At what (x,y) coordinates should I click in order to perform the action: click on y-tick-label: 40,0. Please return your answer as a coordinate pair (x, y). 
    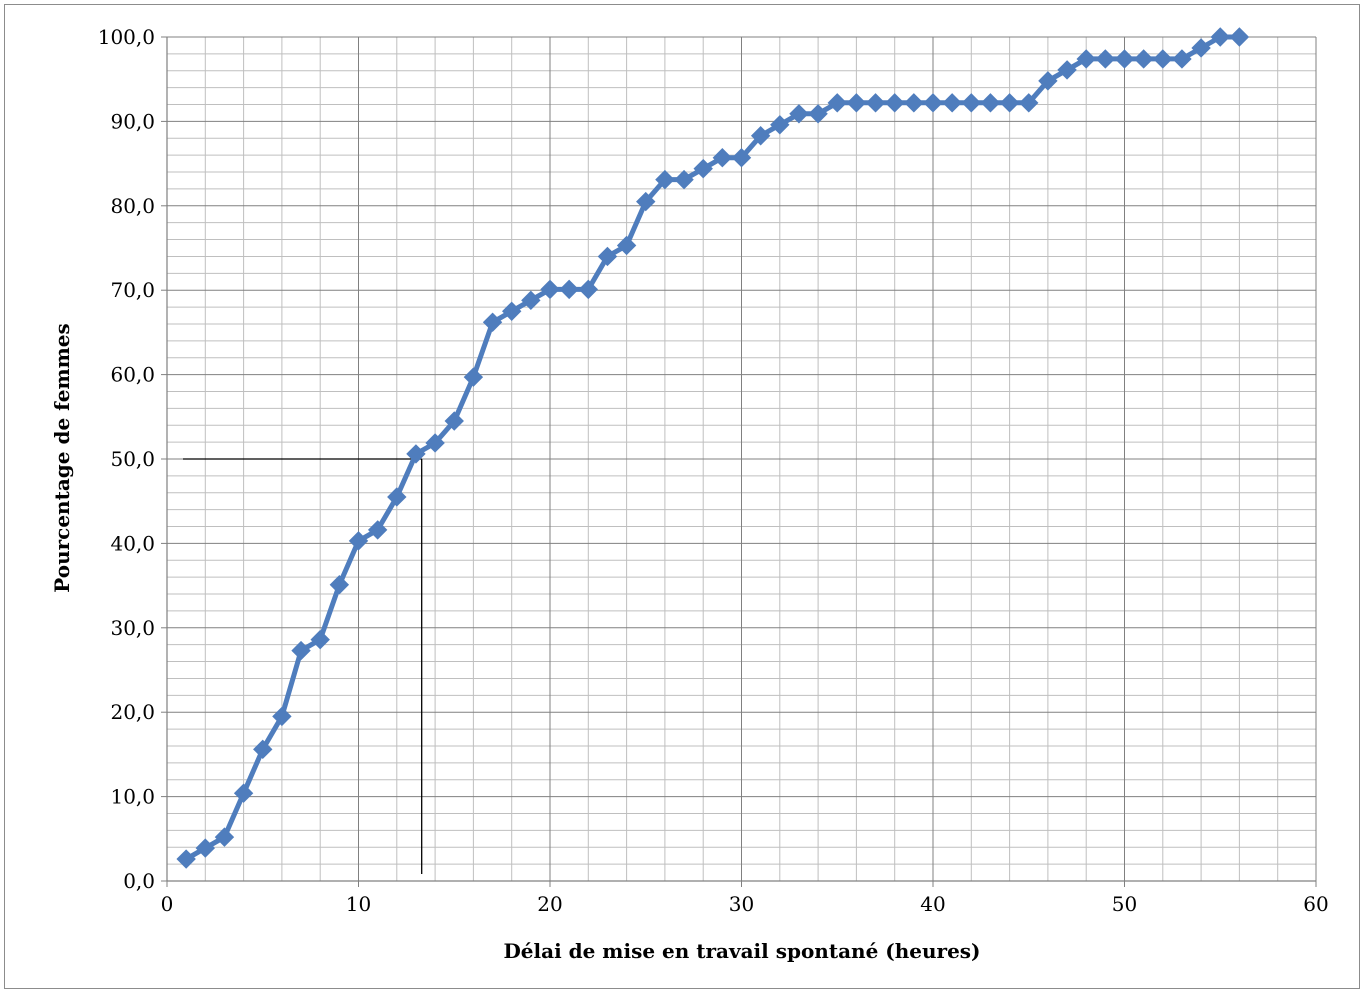
    Looking at the image, I should click on (132, 543).